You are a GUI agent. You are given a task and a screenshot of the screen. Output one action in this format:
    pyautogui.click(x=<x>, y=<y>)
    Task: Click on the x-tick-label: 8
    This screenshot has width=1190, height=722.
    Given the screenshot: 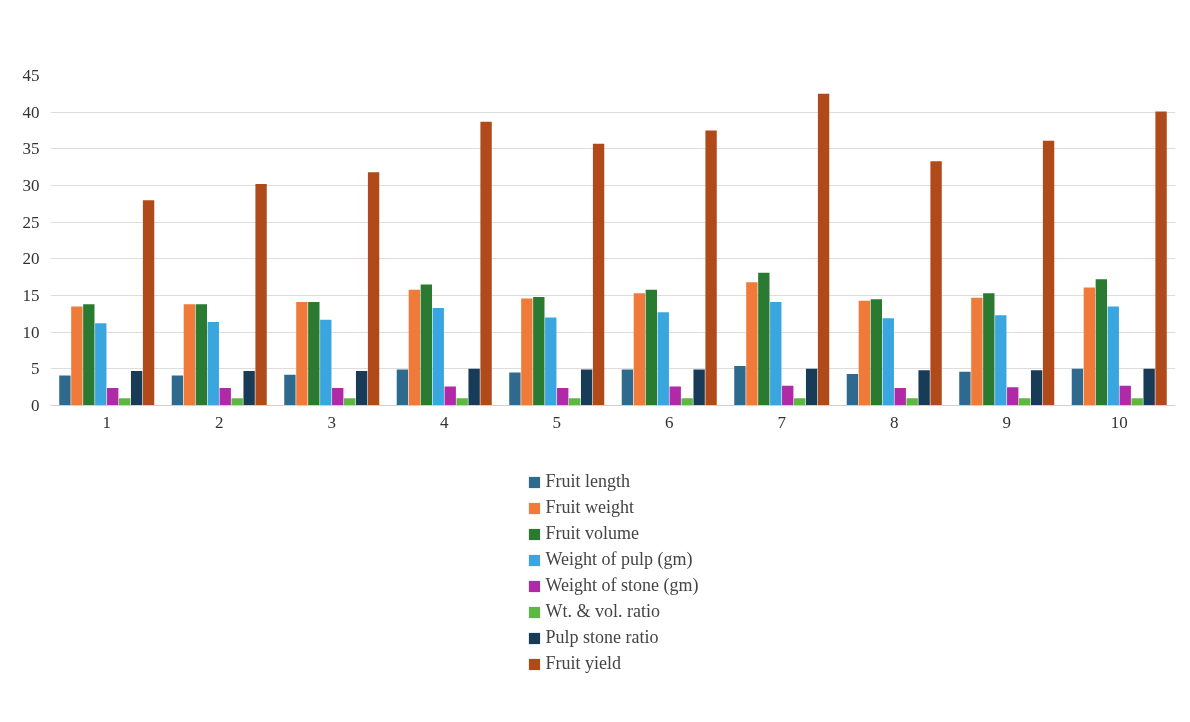 What is the action you would take?
    pyautogui.click(x=894, y=422)
    